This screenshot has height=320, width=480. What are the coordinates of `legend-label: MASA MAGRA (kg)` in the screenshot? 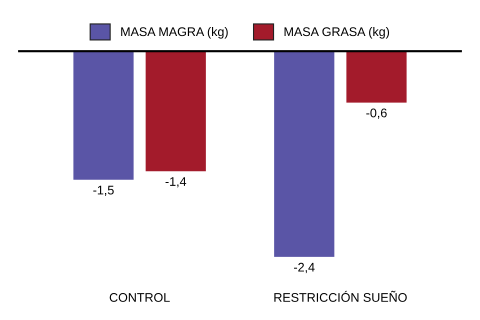 It's located at (174, 32).